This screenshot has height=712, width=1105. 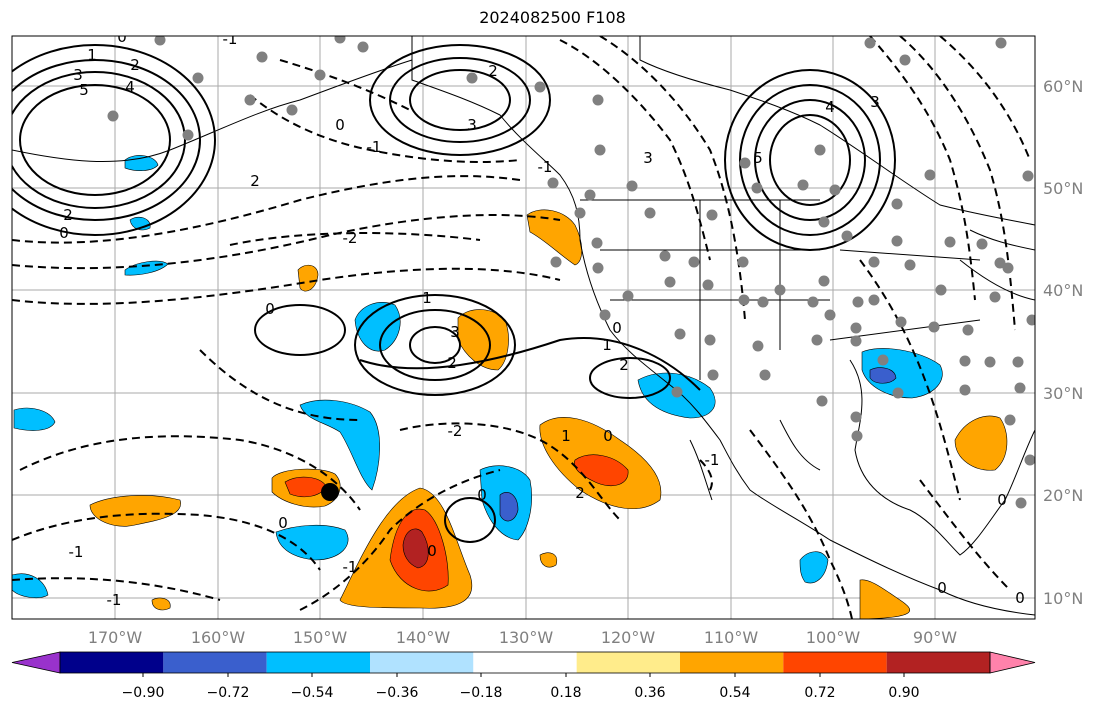 What do you see at coordinates (833, 637) in the screenshot?
I see `longitude-tick-label: 100°W` at bounding box center [833, 637].